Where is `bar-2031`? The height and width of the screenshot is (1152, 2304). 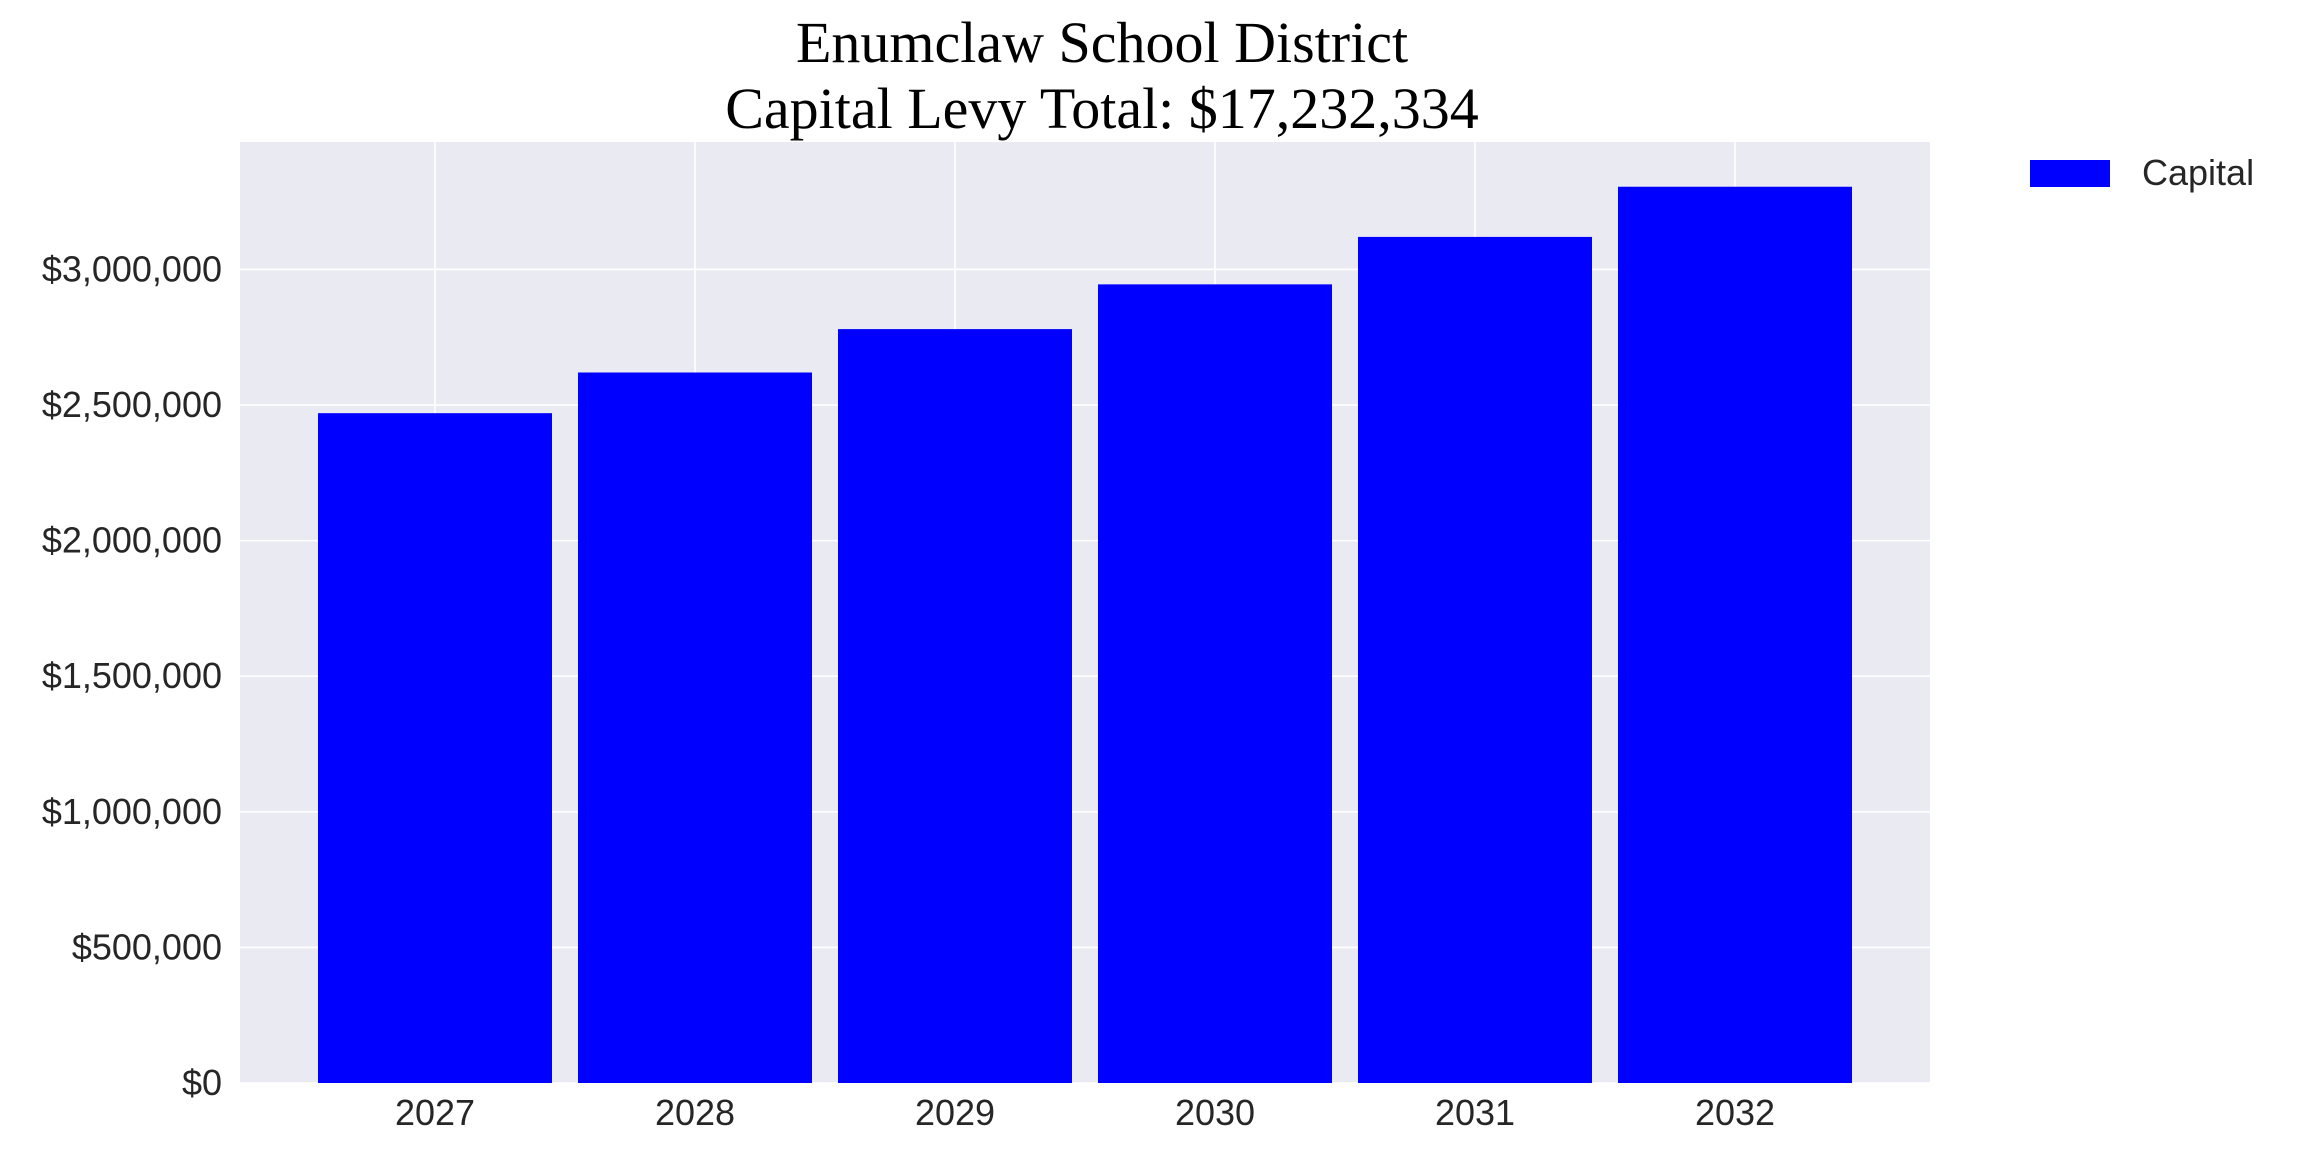
bar-2031 is located at coordinates (1475, 659).